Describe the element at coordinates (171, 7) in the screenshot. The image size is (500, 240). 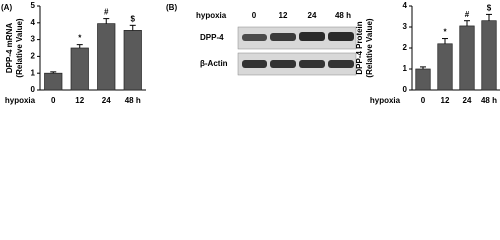
I see `panel-label: (B)` at that location.